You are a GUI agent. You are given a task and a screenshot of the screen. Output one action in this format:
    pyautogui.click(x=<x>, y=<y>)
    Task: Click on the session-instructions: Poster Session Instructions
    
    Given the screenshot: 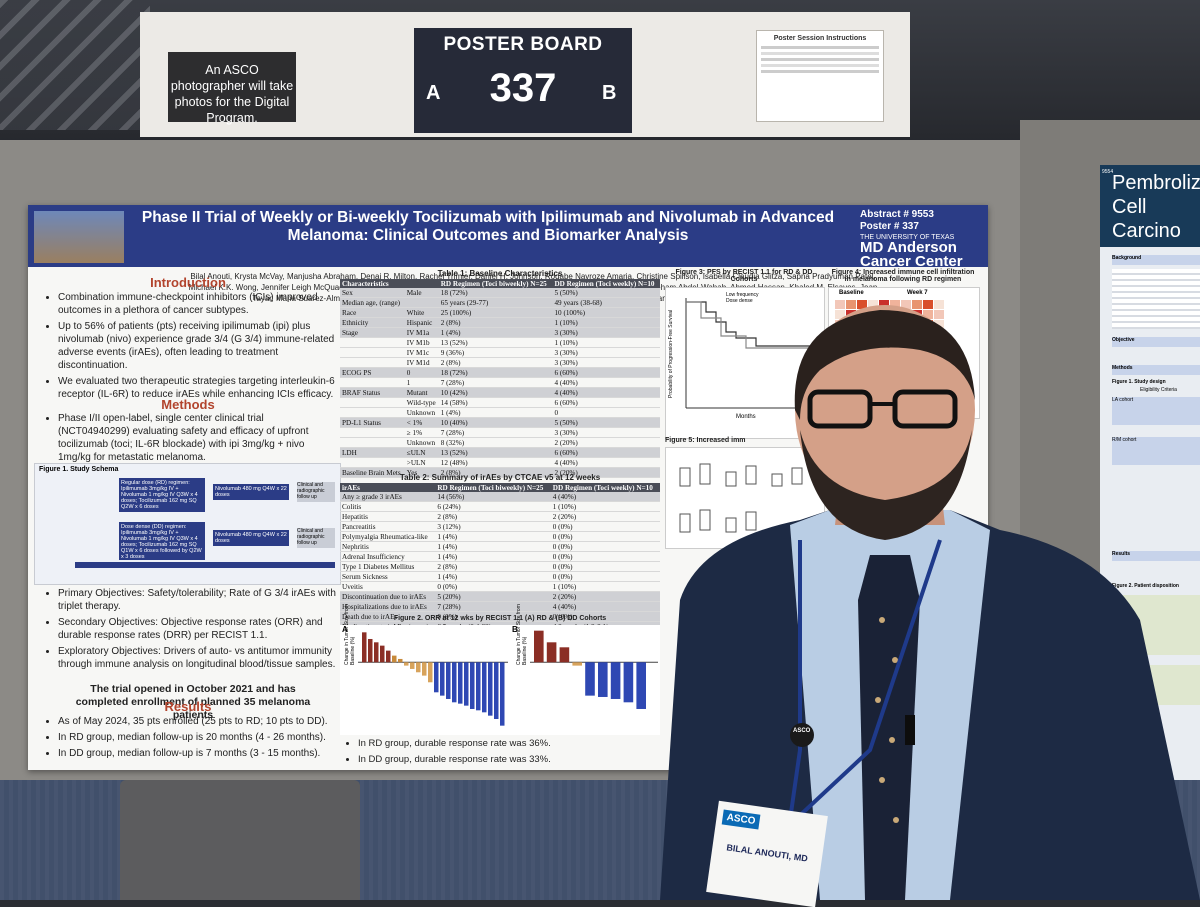 What is the action you would take?
    pyautogui.click(x=820, y=76)
    